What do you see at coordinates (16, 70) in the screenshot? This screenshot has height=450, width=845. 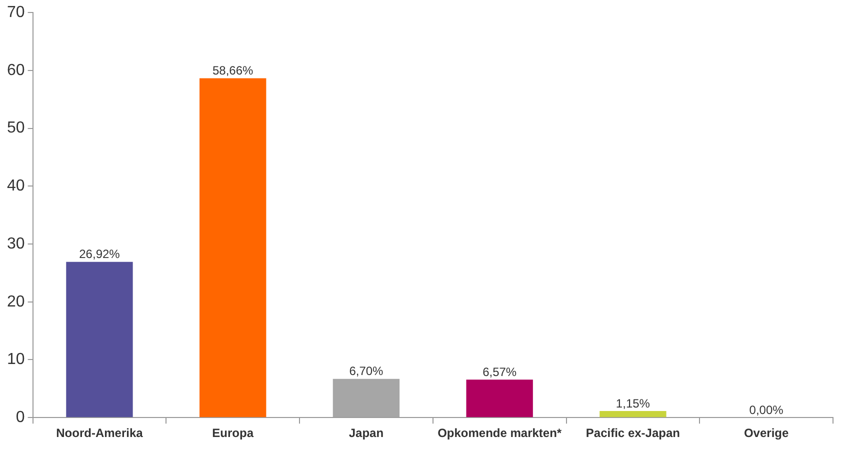 I see `y-tick-label: 60` at bounding box center [16, 70].